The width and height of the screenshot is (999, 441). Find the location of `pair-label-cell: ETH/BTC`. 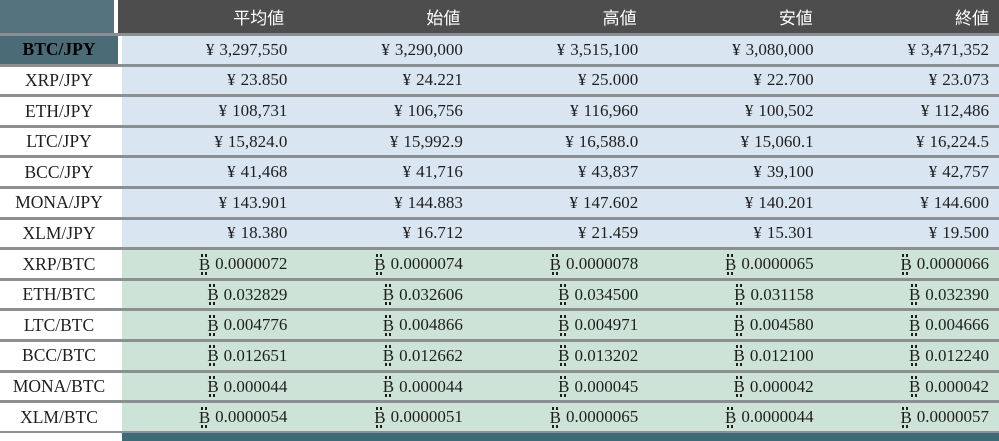

pair-label-cell: ETH/BTC is located at coordinates (61, 294).